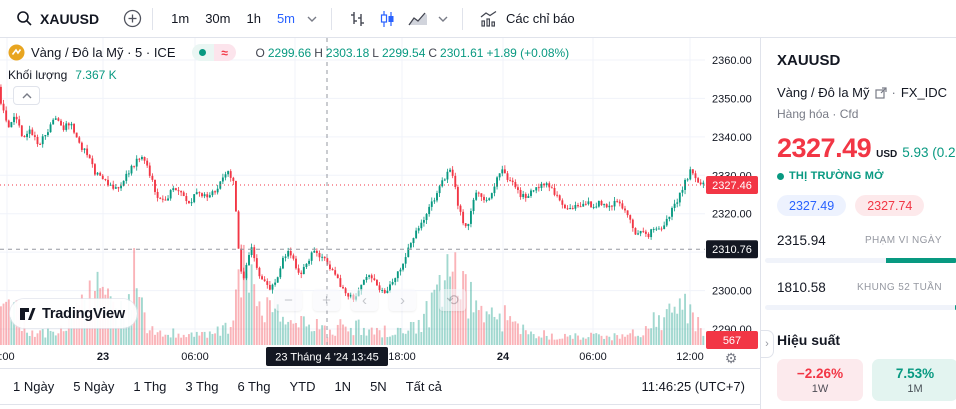 This screenshot has width=956, height=409. I want to click on delayed-approx-icon: ≈, so click(224, 52).